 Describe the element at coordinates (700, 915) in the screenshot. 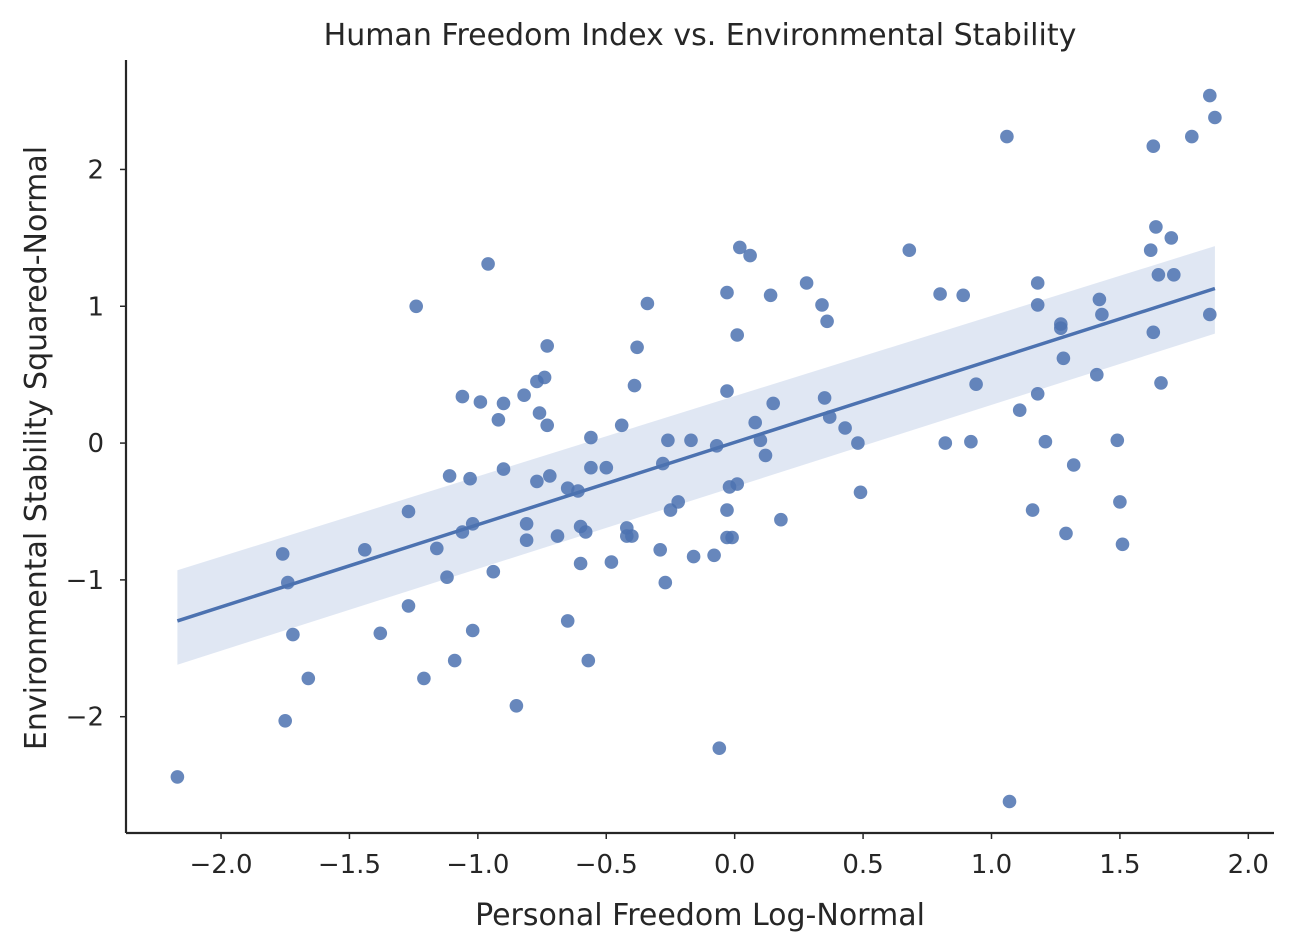

I see `x-axis-label: Personal Freedom Log-Normal` at that location.